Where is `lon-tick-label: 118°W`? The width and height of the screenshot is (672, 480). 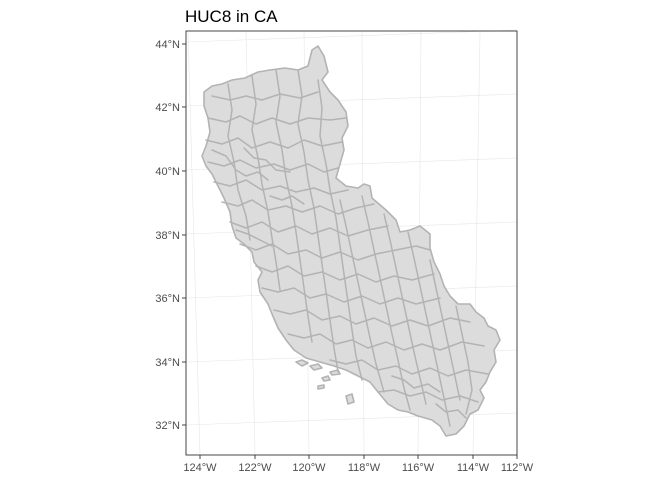
lon-tick-label: 118°W is located at coordinates (364, 468).